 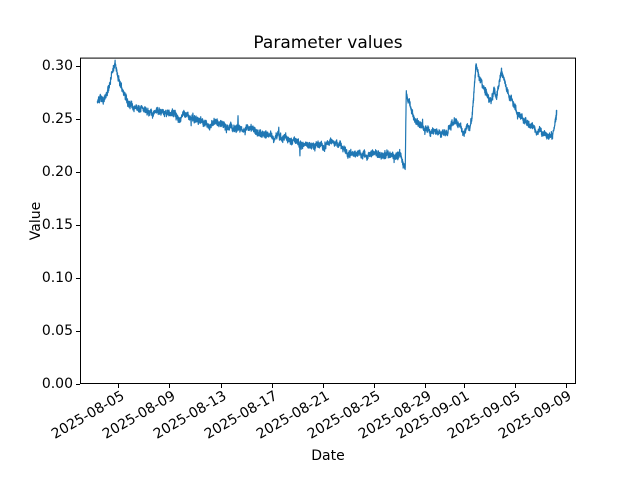 What do you see at coordinates (57, 65) in the screenshot?
I see `y-tick-label: 0.30` at bounding box center [57, 65].